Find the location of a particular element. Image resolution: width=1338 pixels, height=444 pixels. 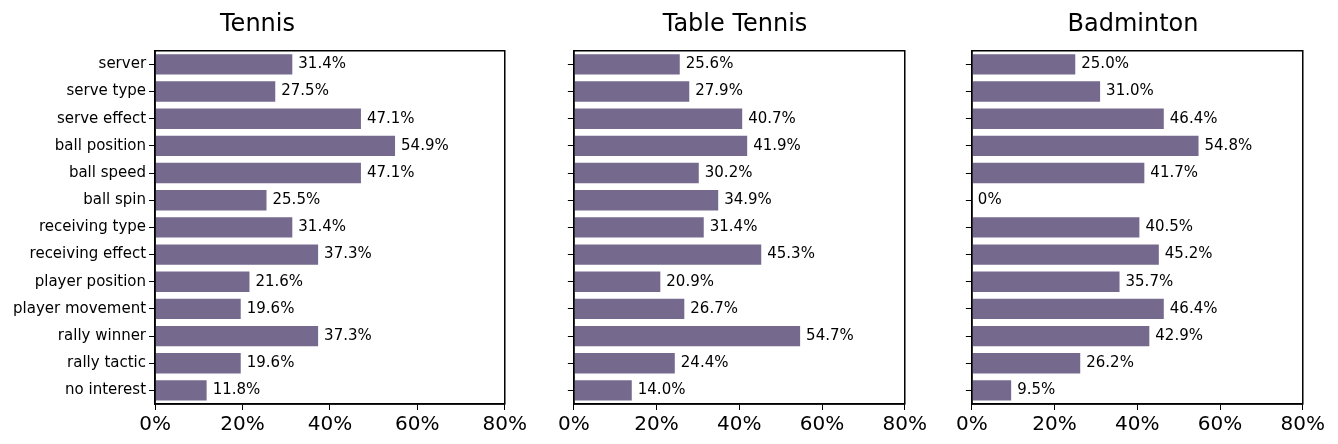

data-label: 54.8% is located at coordinates (1228, 144).